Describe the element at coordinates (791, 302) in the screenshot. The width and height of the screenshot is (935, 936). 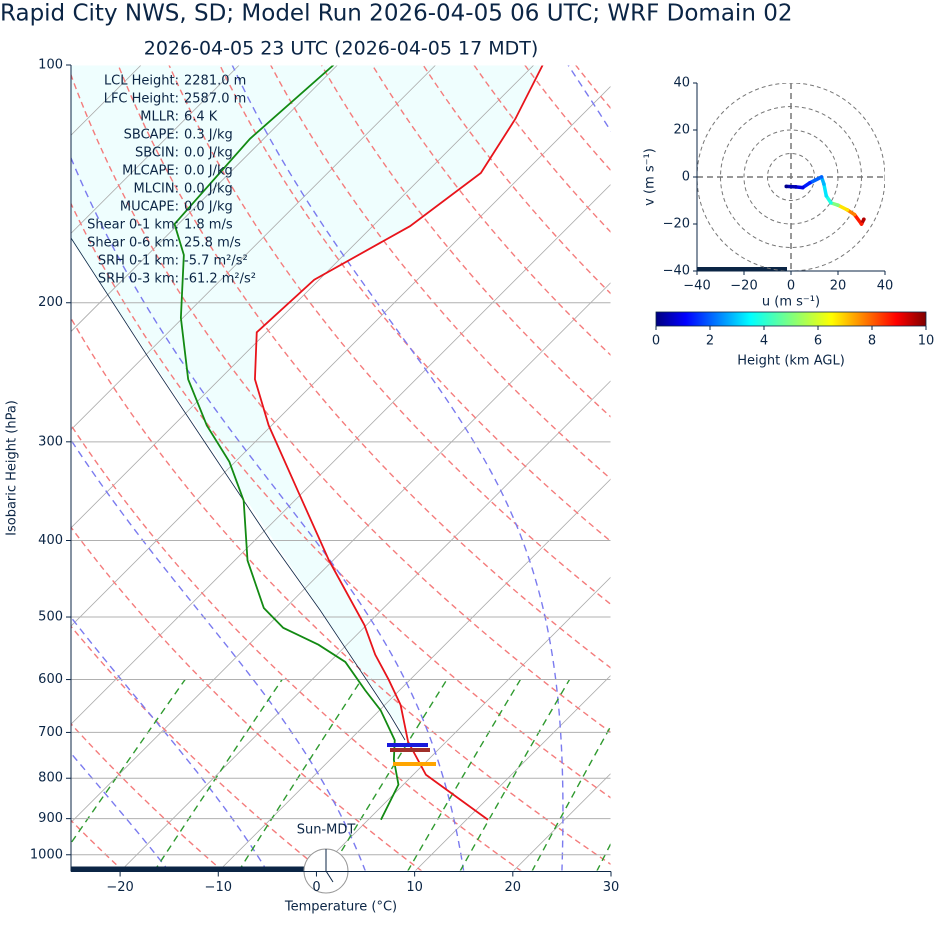
I see `hodo-x-label: u (m s⁻¹)` at that location.